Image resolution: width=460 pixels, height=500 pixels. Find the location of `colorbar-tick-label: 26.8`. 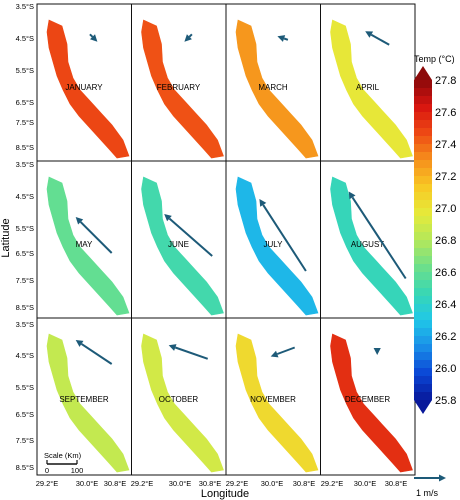

colorbar-tick-label: 26.8 is located at coordinates (445, 241).